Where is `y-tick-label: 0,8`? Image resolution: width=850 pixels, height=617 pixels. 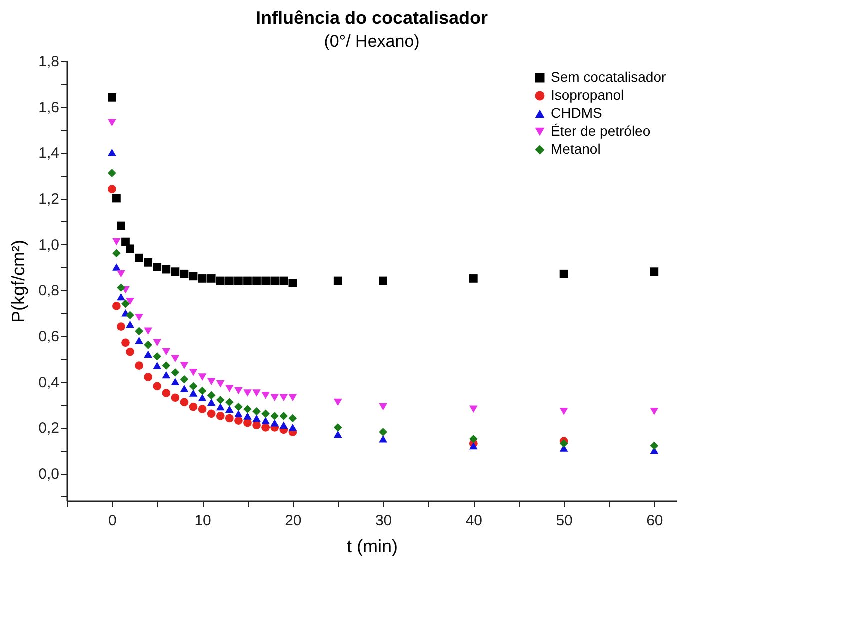 y-tick-label: 0,8 is located at coordinates (49, 291).